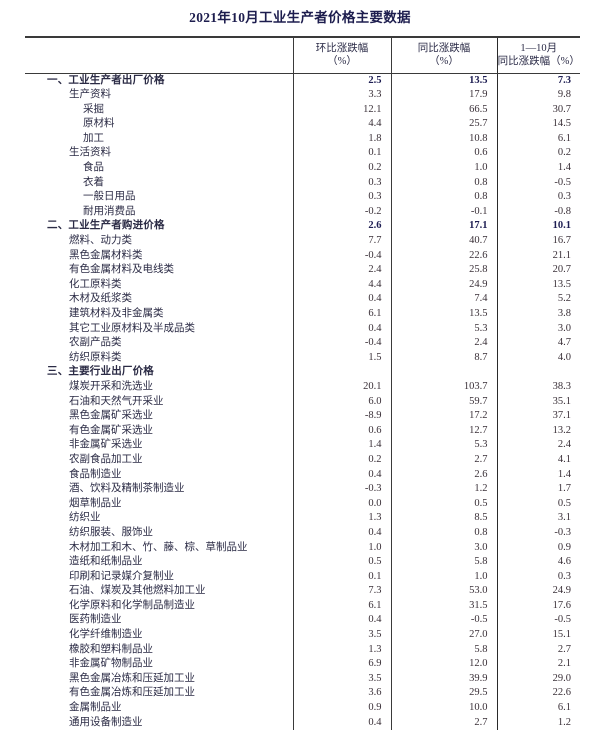  I want to click on row-label: 食品制造业, so click(159, 475).